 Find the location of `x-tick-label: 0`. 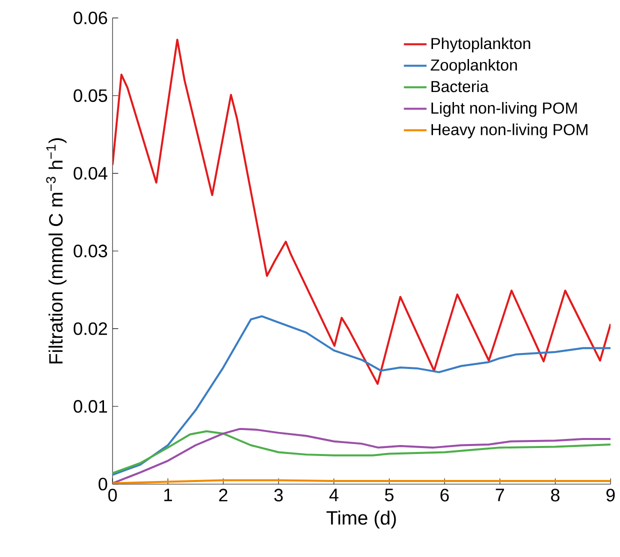

x-tick-label: 0 is located at coordinates (112, 495).